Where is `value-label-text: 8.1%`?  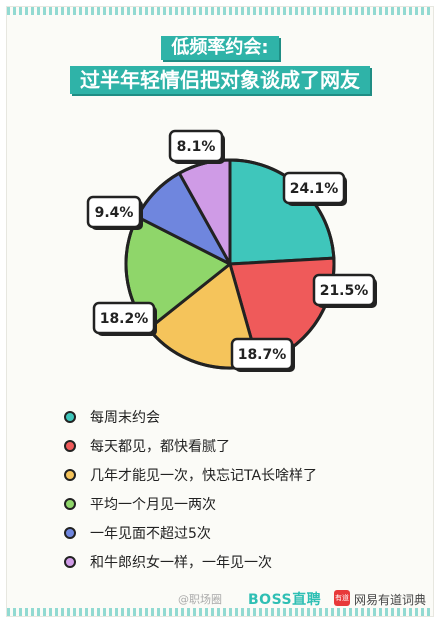 value-label-text: 8.1% is located at coordinates (196, 147).